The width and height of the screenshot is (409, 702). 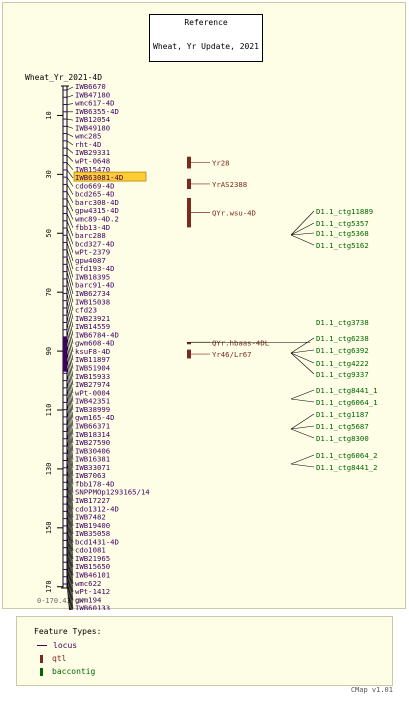 What do you see at coordinates (97, 210) in the screenshot?
I see `marker-label: gpw4315-4D` at bounding box center [97, 210].